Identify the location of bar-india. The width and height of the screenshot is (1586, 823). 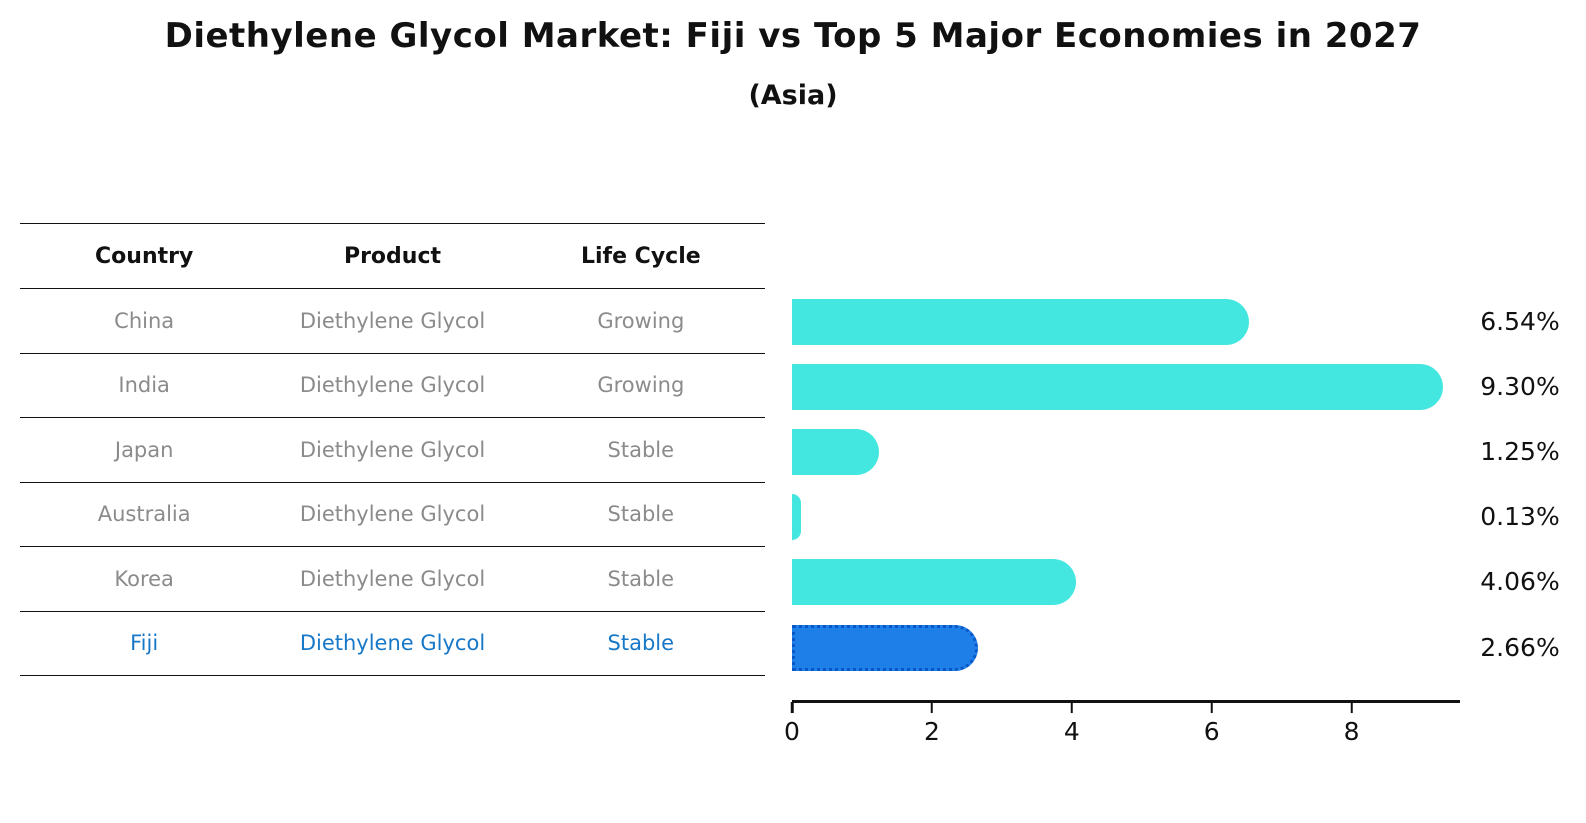
(1117, 386).